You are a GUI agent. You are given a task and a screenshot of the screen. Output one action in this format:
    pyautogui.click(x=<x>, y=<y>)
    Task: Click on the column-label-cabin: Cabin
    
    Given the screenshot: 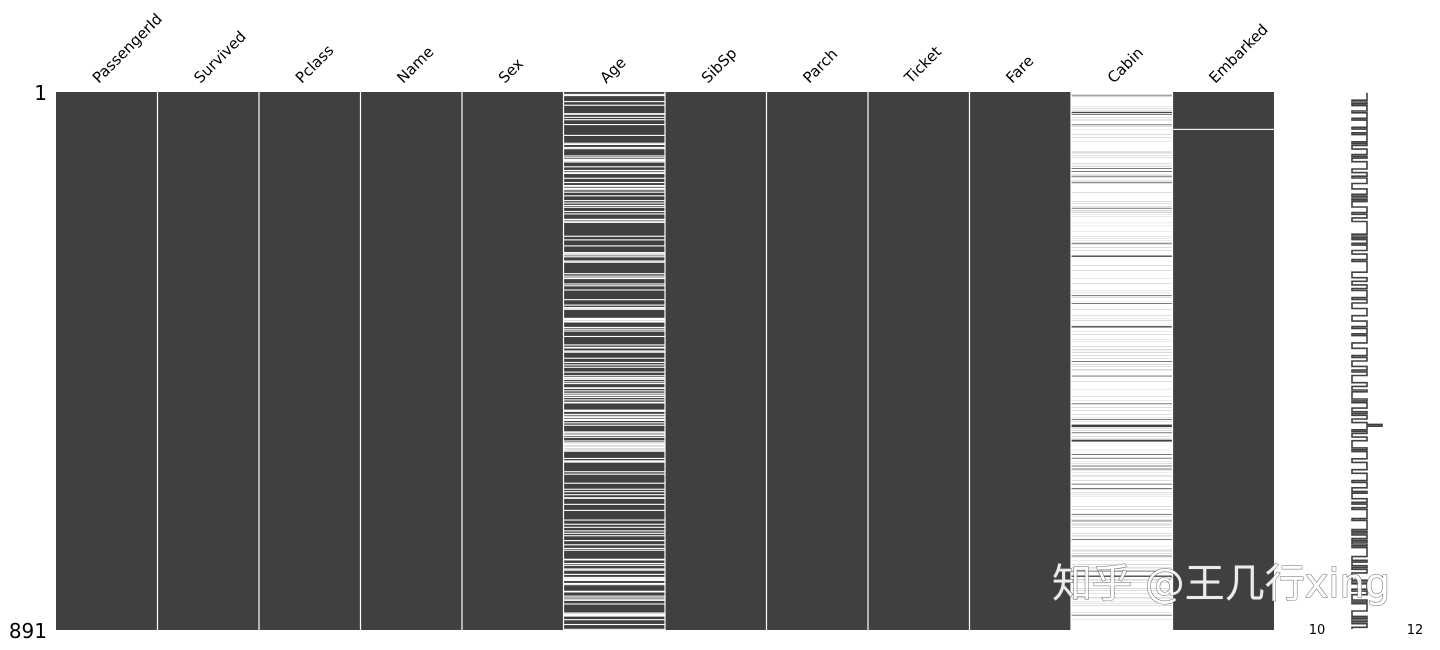 What is the action you would take?
    pyautogui.click(x=1125, y=65)
    